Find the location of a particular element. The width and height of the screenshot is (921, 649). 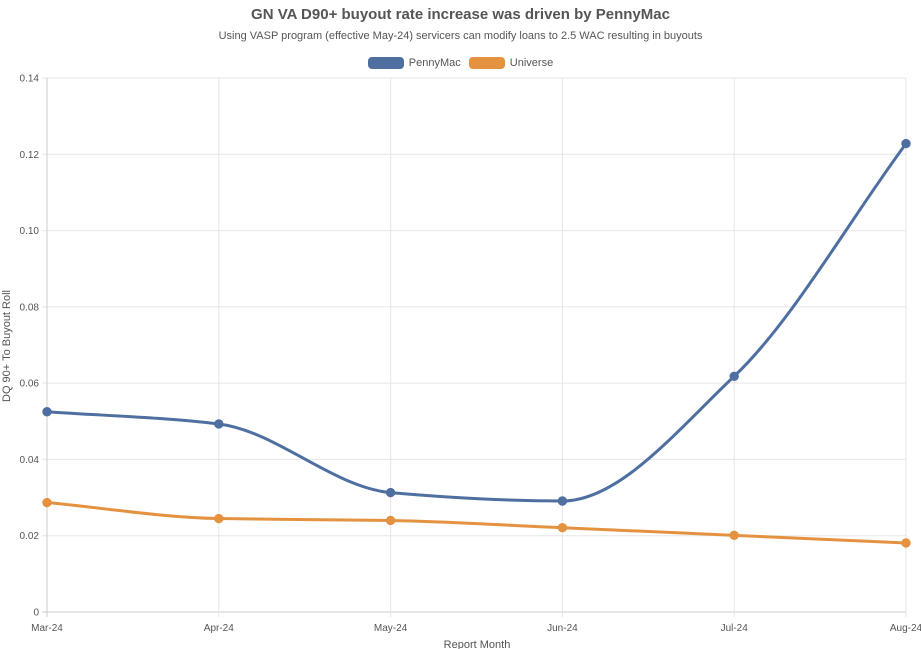

legend-item-pennymac: PennyMac is located at coordinates (414, 63).